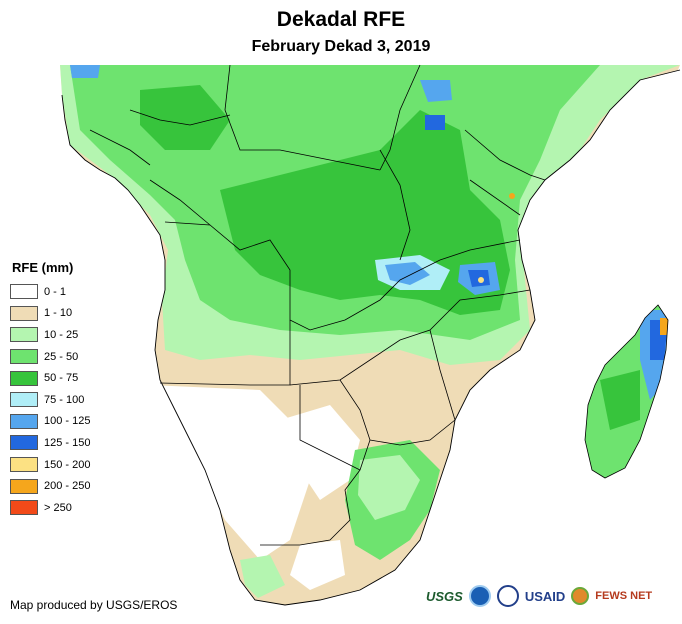 The image size is (682, 624). I want to click on legend-label: 150 - 200, so click(67, 464).